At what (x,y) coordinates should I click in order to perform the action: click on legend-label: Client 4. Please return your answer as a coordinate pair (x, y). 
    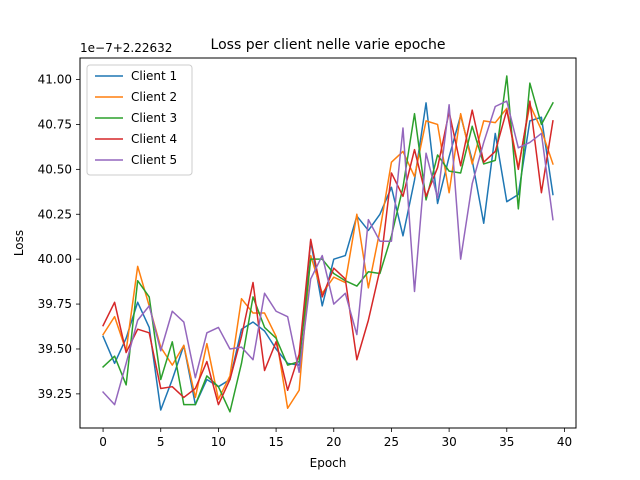
    Looking at the image, I should click on (154, 139).